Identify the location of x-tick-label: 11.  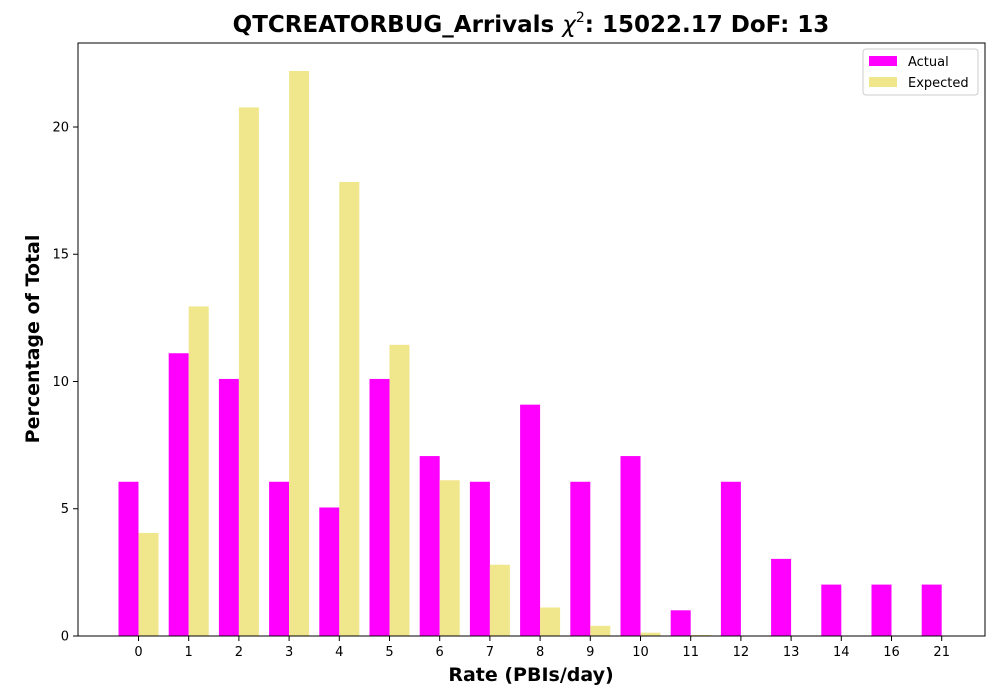
(690, 652).